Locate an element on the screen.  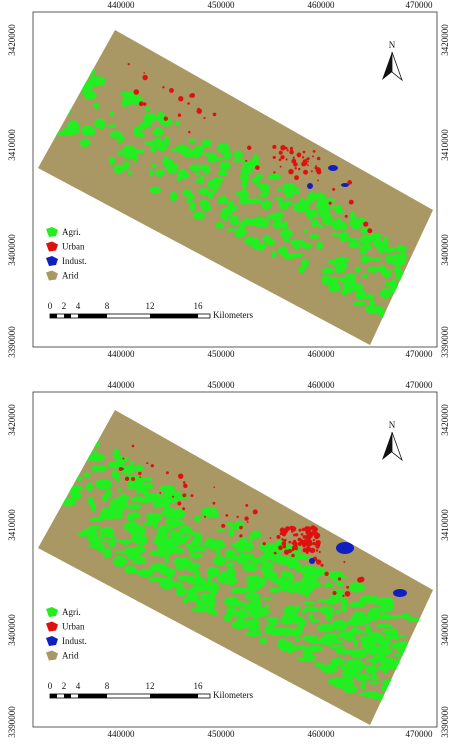
x-tick-label: 470000 is located at coordinates (420, 385).